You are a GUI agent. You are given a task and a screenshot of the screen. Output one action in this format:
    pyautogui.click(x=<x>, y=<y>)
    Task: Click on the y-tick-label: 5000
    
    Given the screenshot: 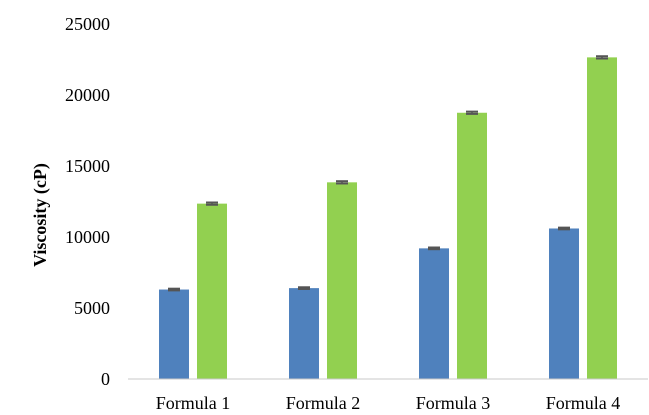 What is the action you would take?
    pyautogui.click(x=92, y=308)
    